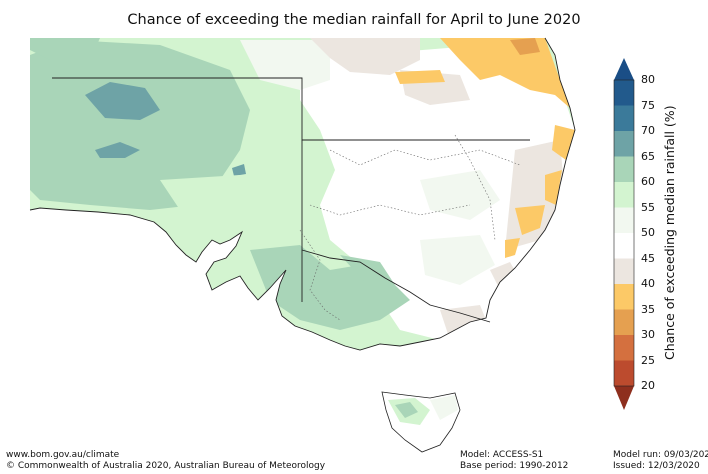  What do you see at coordinates (514, 466) in the screenshot?
I see `footer-base-period: Base period: 1990-2012` at bounding box center [514, 466].